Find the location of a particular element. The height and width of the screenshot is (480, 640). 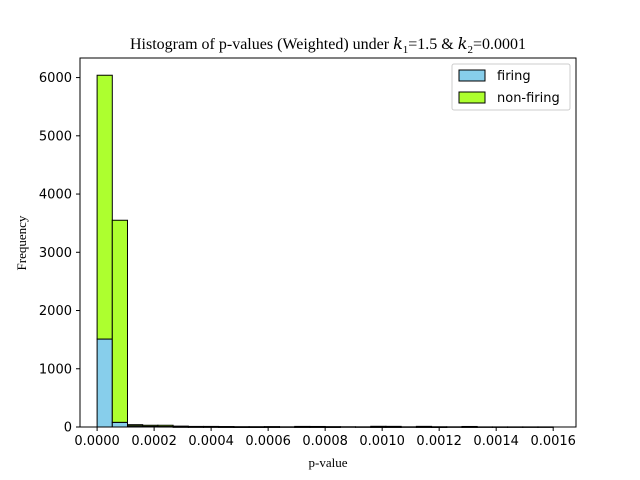

y-tick-label: 6000 is located at coordinates (55, 78).